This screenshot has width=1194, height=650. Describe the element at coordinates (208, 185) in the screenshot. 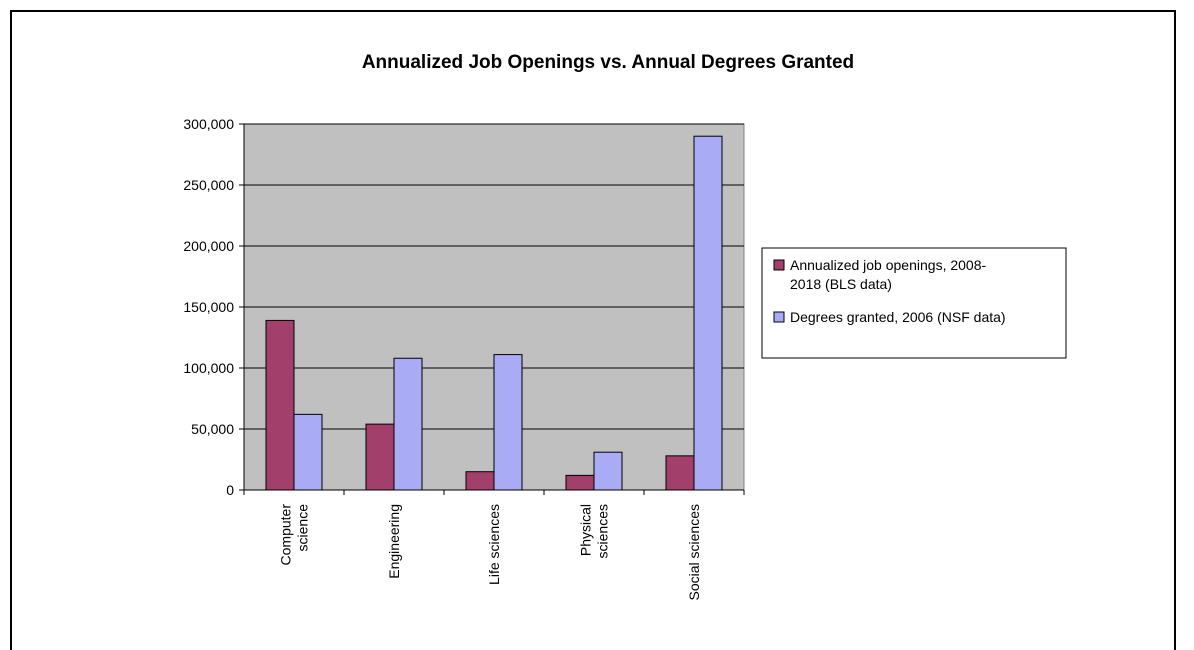

I see `y-tick-label: 250,000` at that location.